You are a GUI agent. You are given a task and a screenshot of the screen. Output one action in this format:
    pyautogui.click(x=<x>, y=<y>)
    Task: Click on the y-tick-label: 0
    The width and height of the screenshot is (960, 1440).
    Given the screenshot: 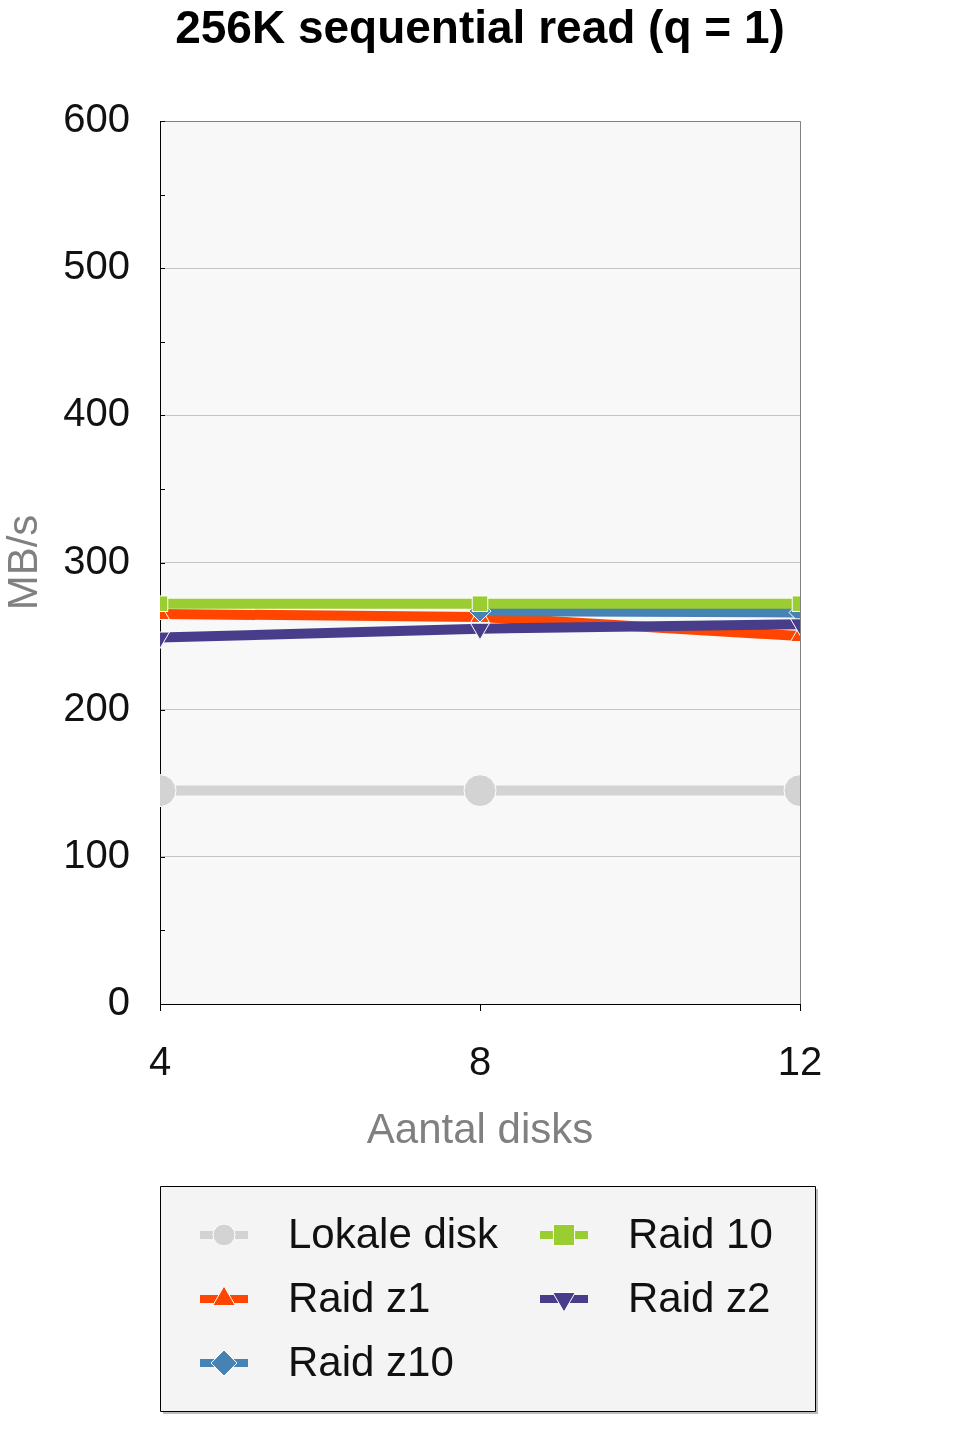 What is the action you would take?
    pyautogui.click(x=118, y=1001)
    